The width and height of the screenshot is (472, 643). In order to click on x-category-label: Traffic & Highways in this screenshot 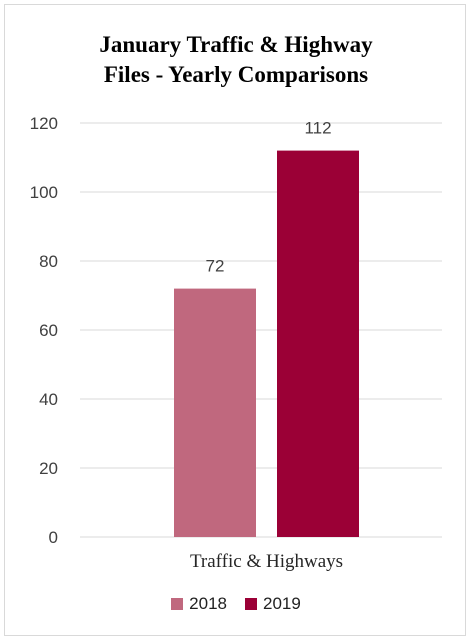, I will do `click(266, 561)`.